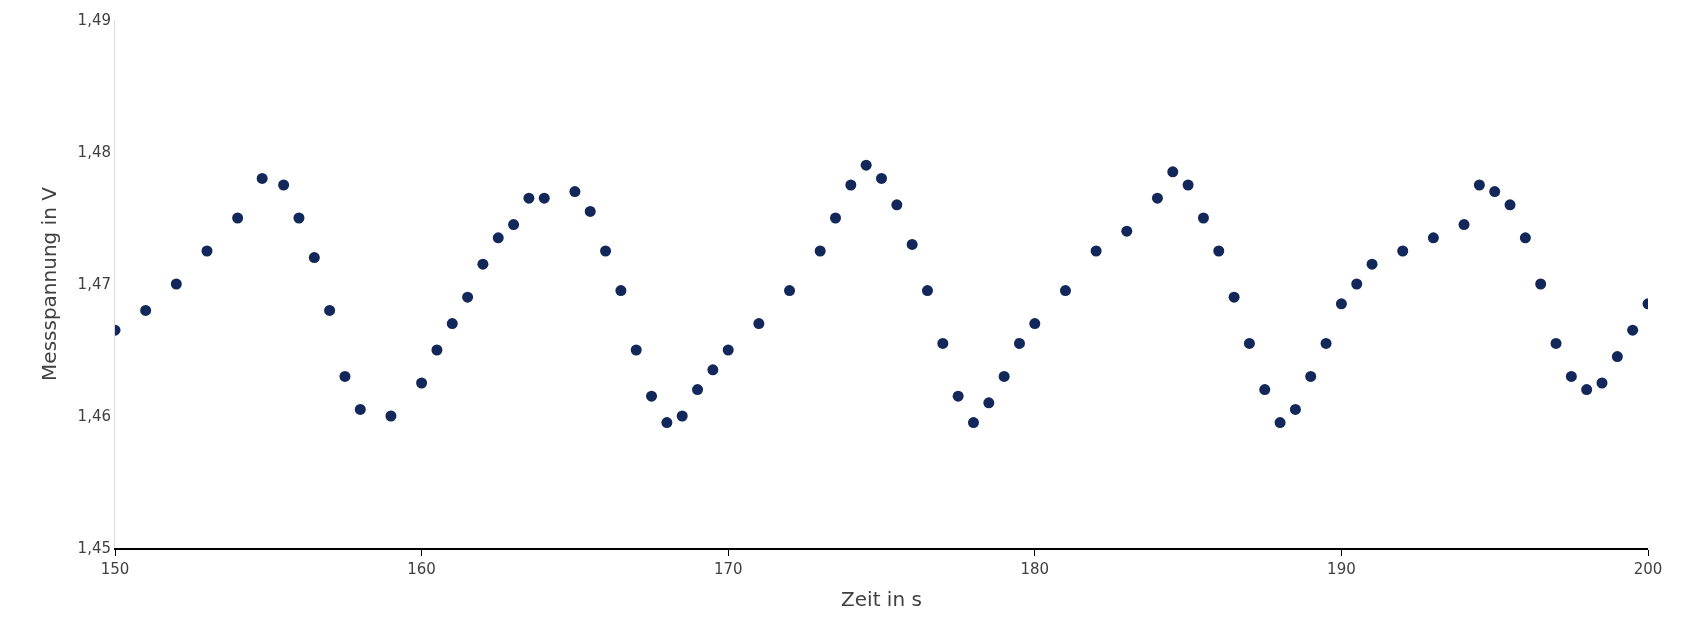  What do you see at coordinates (94, 548) in the screenshot?
I see `y-tick-label: 1,45` at bounding box center [94, 548].